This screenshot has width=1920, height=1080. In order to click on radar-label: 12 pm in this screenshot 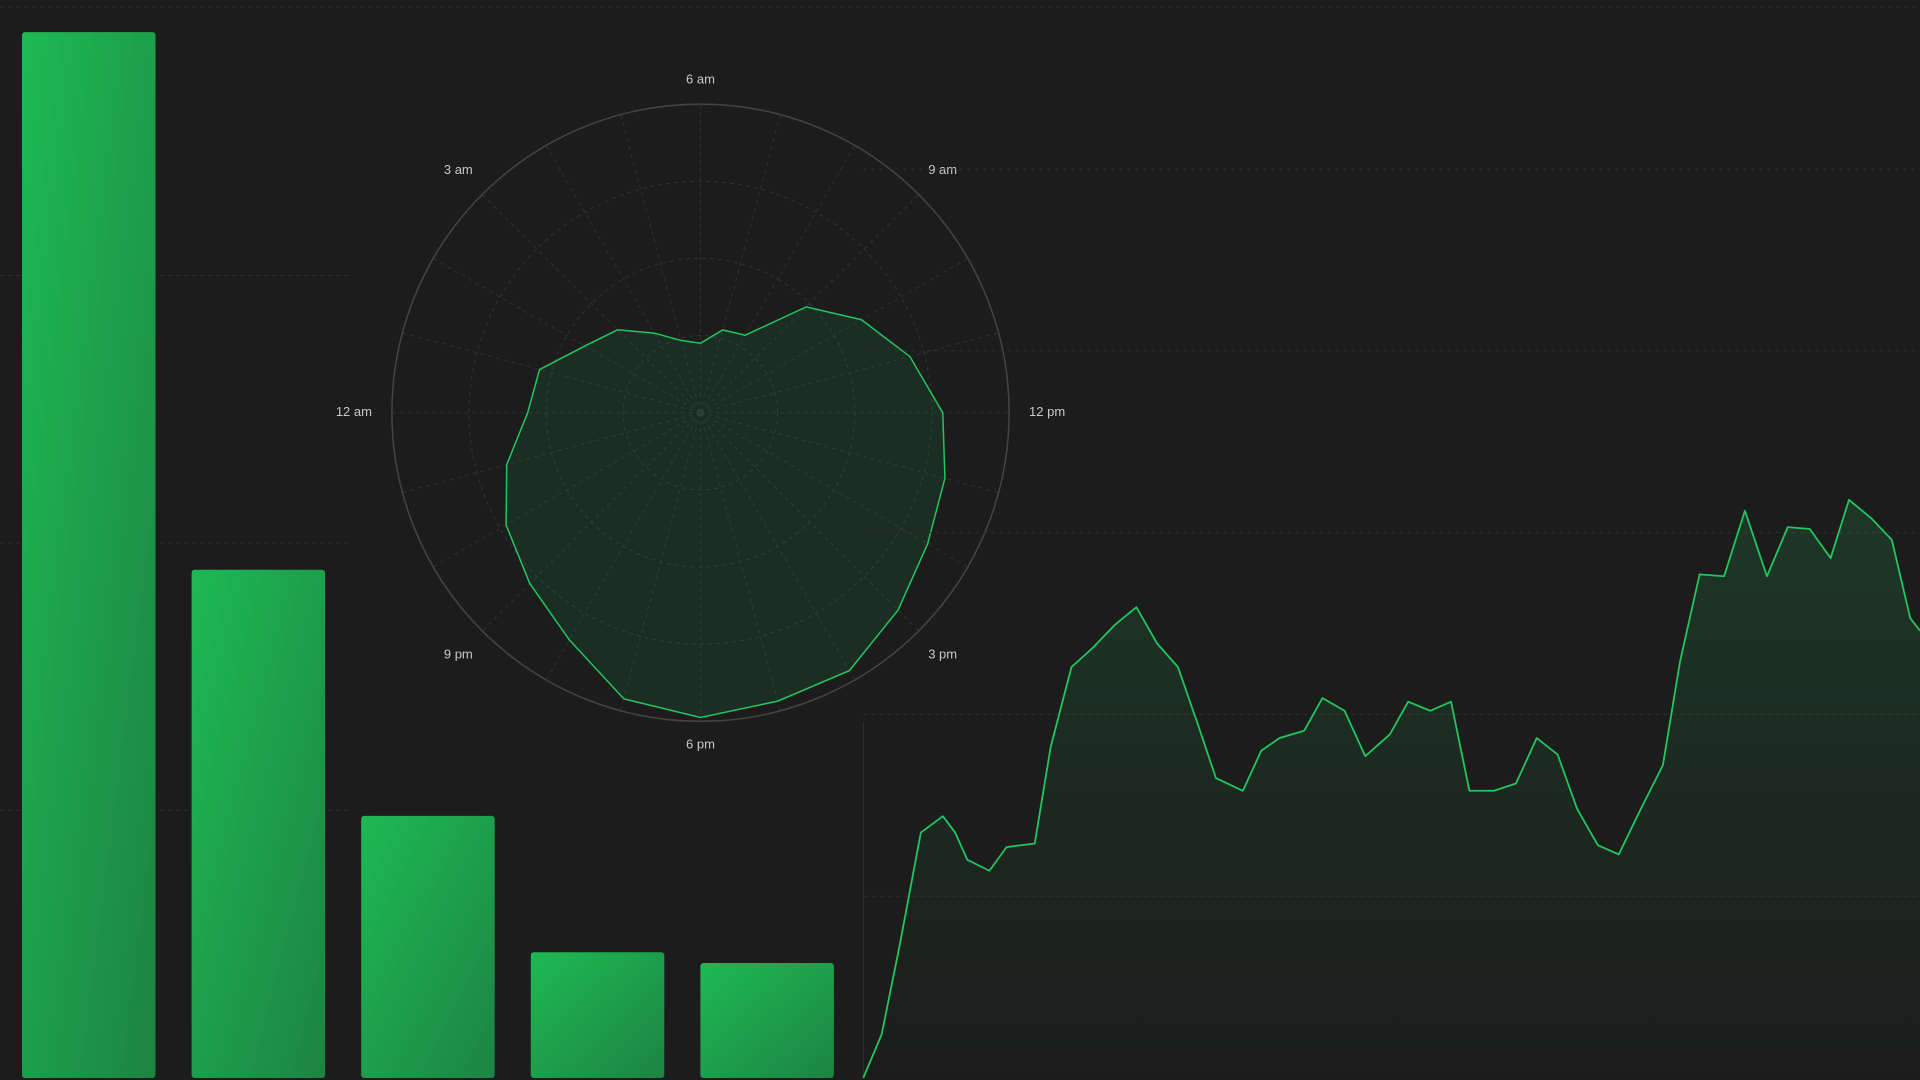, I will do `click(1047, 411)`.